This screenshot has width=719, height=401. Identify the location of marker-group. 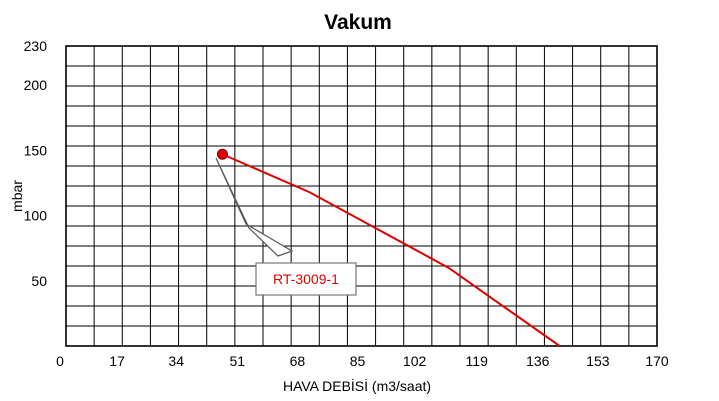
(222, 154).